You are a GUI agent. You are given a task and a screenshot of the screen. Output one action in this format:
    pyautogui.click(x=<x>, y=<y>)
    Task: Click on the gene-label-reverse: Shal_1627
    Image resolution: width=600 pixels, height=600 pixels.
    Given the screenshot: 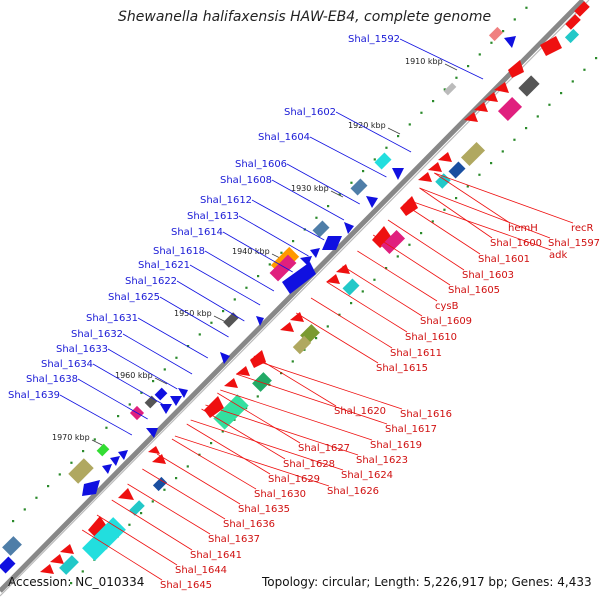 What is the action you would take?
    pyautogui.click(x=324, y=448)
    